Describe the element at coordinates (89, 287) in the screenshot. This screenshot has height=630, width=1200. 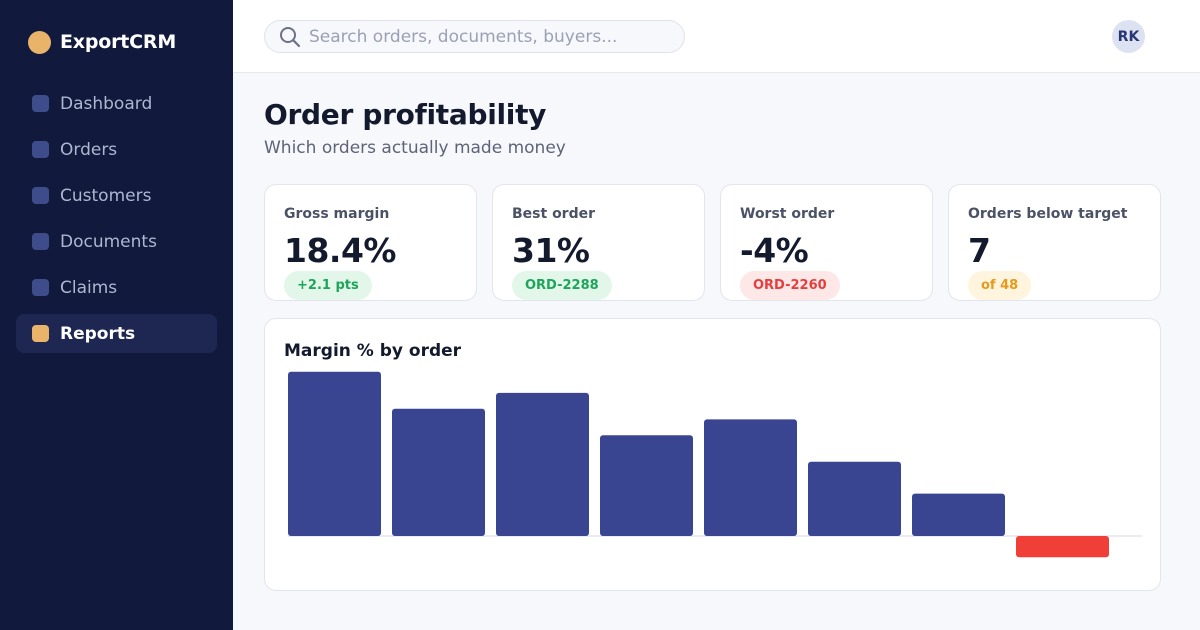
I see `sidebar-item-label: Claims` at that location.